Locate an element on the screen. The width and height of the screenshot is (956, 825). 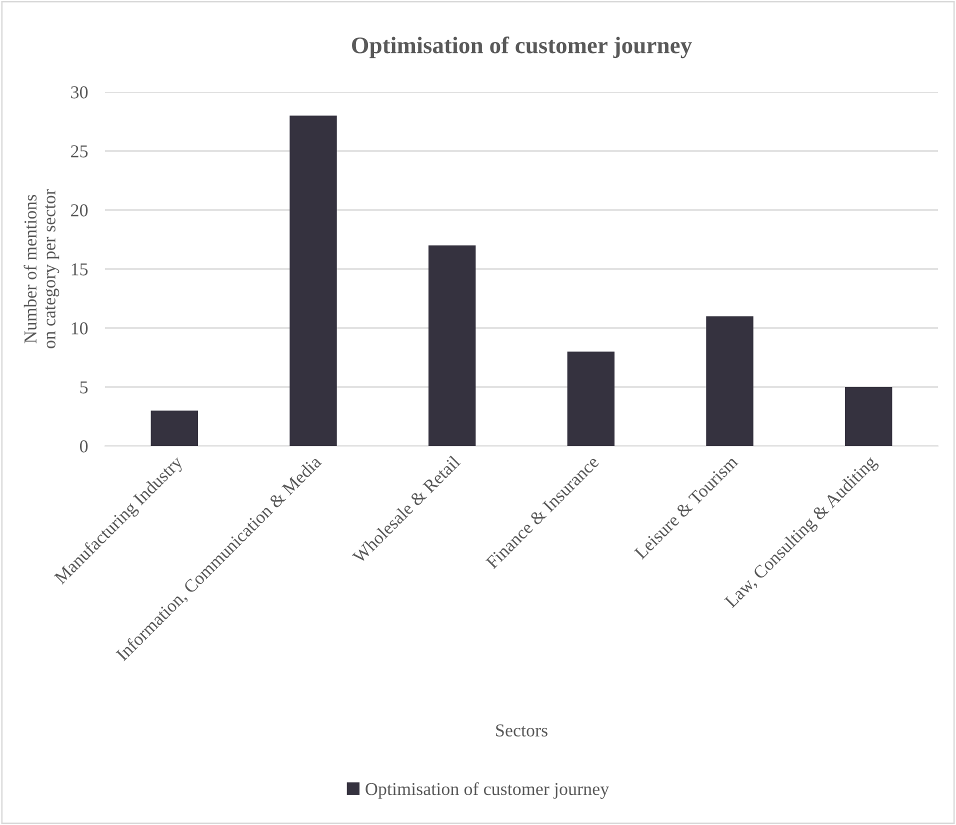
y-tick-label: 0 is located at coordinates (84, 446).